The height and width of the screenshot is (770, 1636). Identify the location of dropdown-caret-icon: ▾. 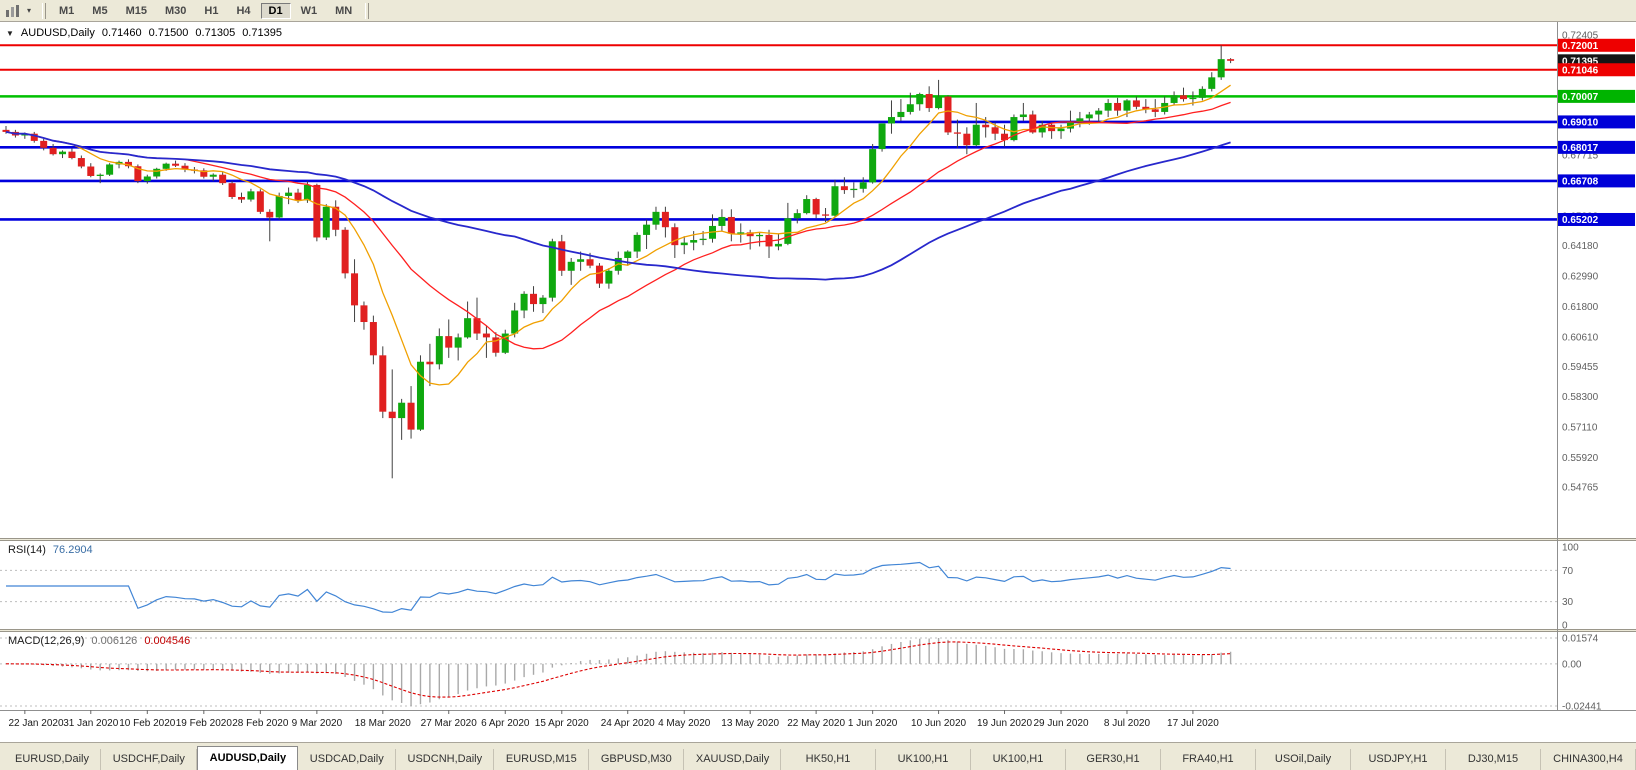
(28, 10).